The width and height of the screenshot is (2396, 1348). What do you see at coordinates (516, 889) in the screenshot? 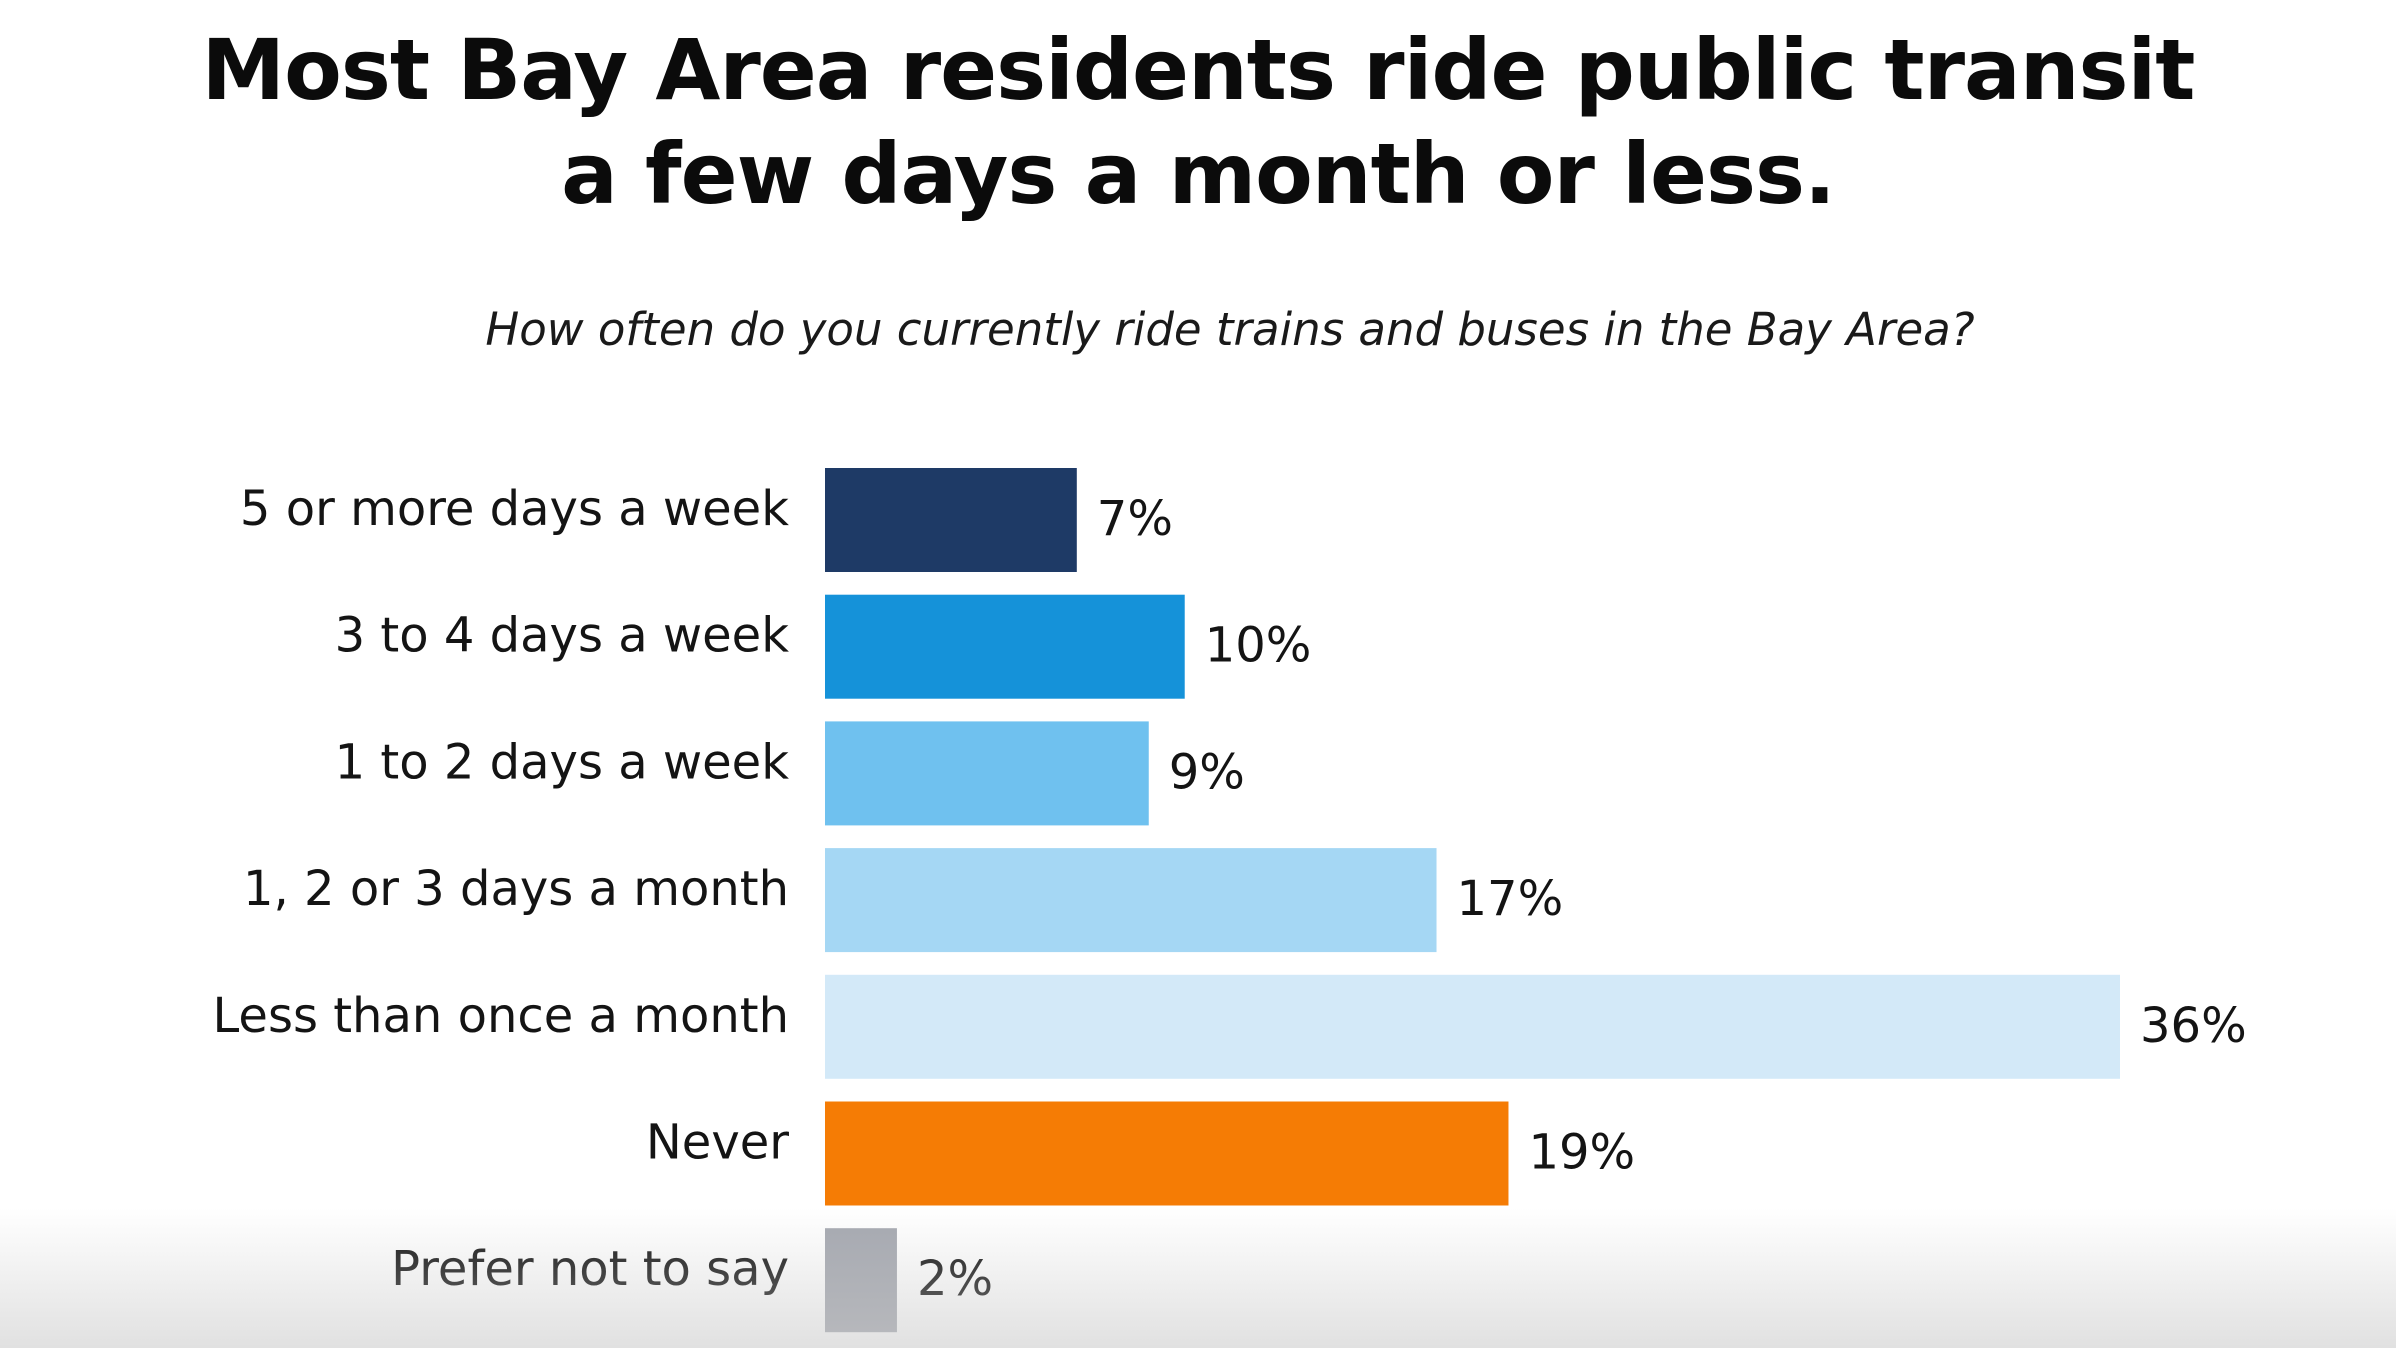
I see `category-label-4: 1, 2 or 3 days a month` at bounding box center [516, 889].